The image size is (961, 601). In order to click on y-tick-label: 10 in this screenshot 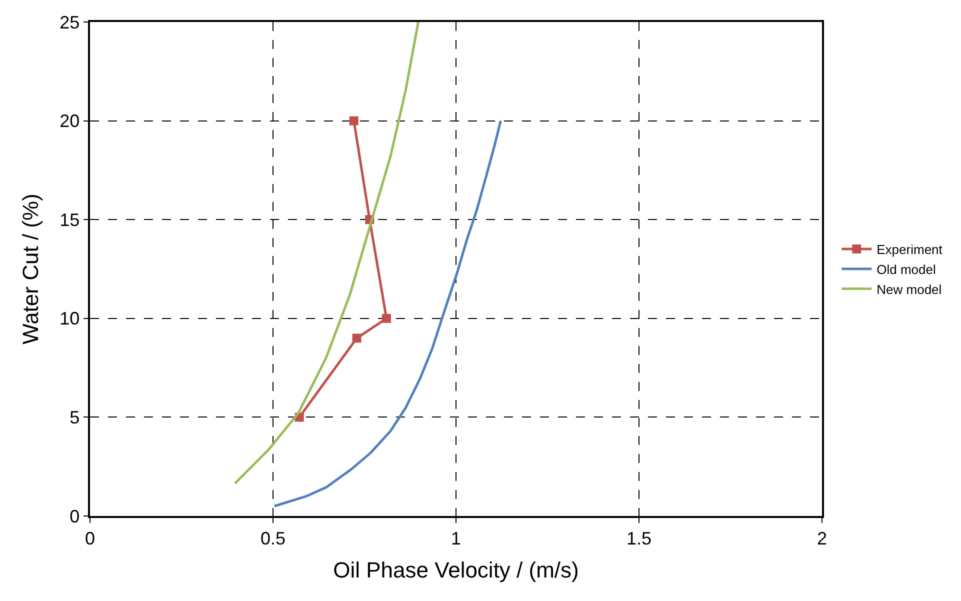, I will do `click(70, 318)`.